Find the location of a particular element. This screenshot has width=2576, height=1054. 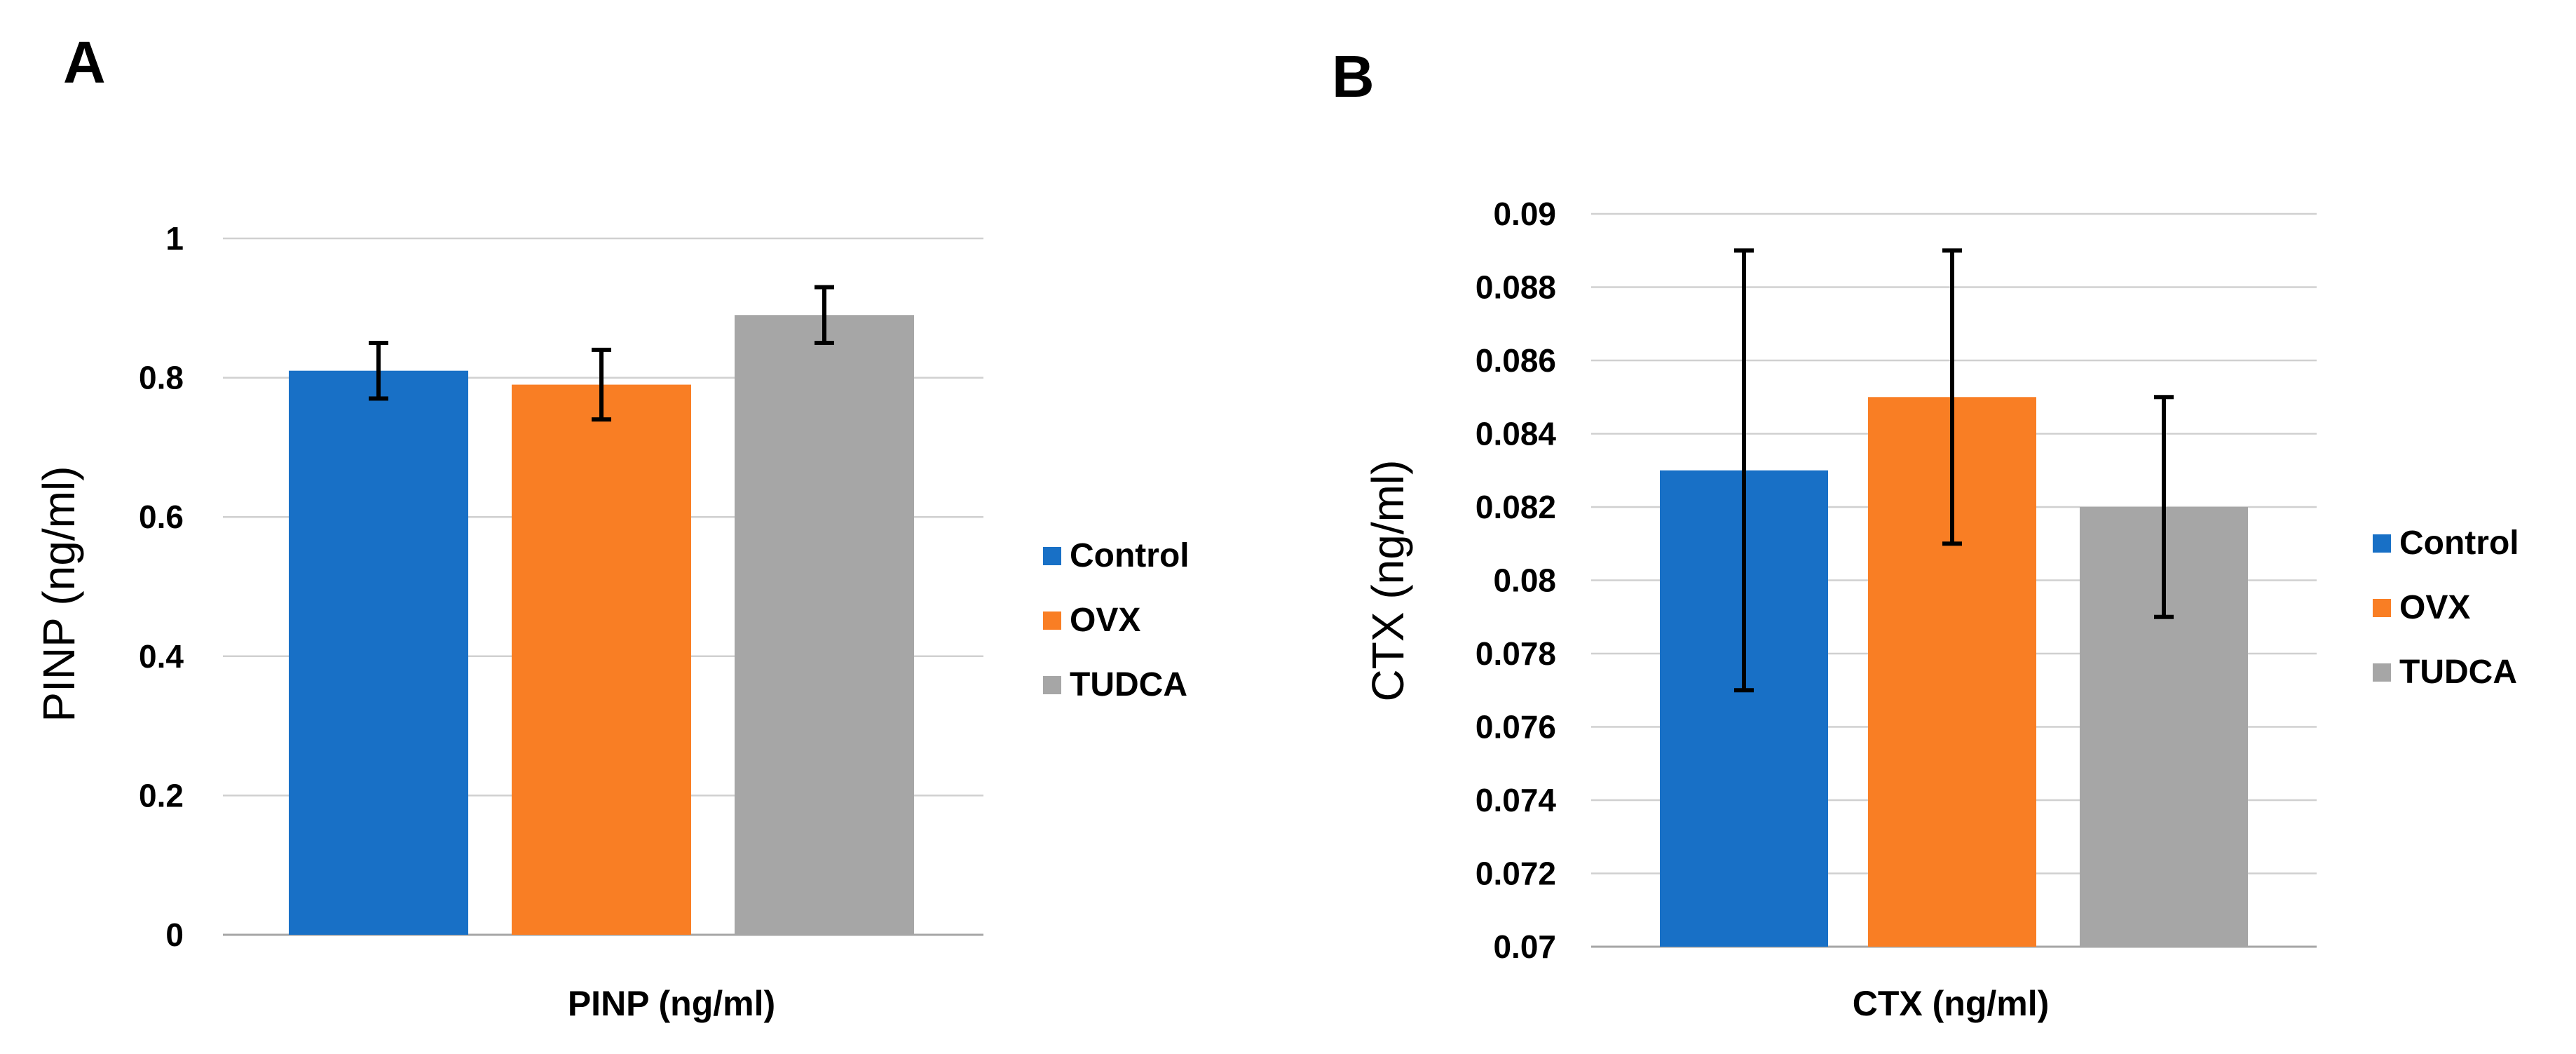

panel-a-letter: A is located at coordinates (84, 62).